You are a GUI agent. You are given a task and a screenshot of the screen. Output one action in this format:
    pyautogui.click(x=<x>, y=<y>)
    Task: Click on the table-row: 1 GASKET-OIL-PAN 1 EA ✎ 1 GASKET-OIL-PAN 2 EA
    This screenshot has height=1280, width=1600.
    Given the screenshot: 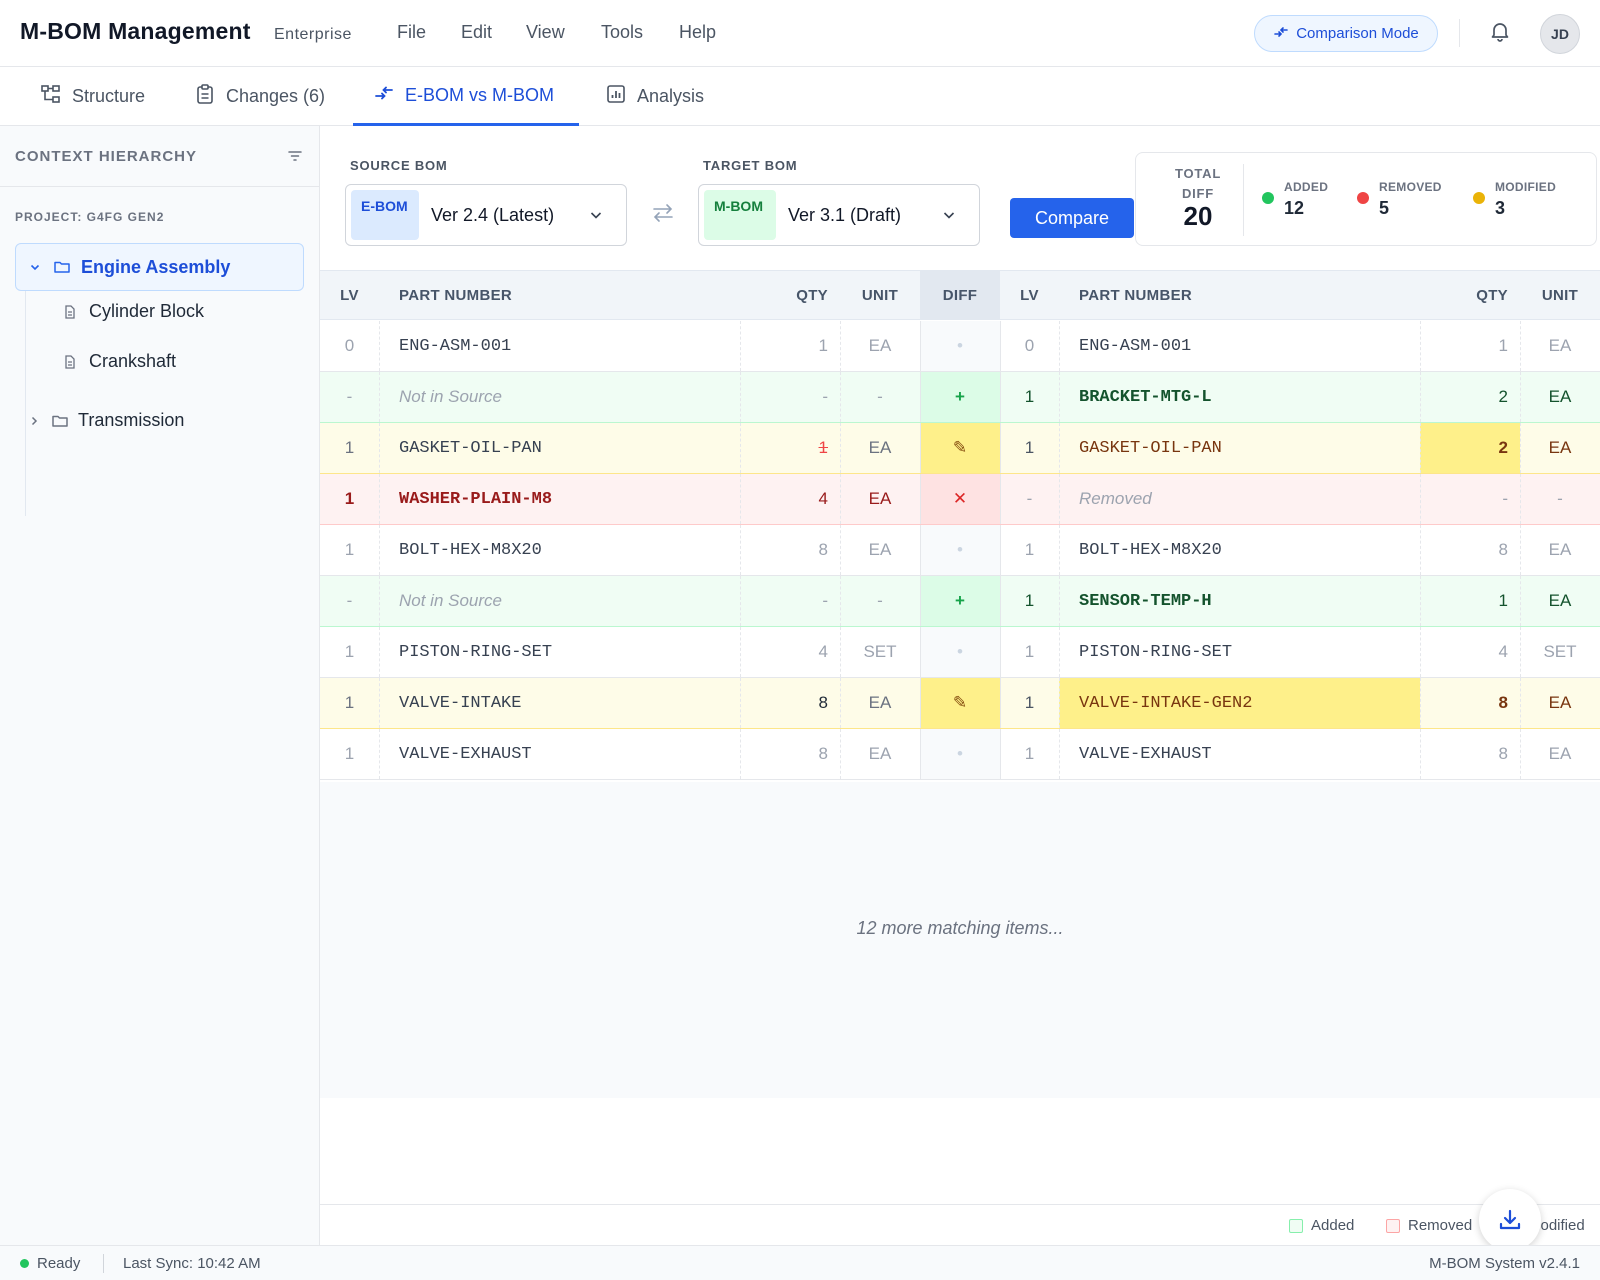 What is the action you would take?
    pyautogui.click(x=960, y=448)
    